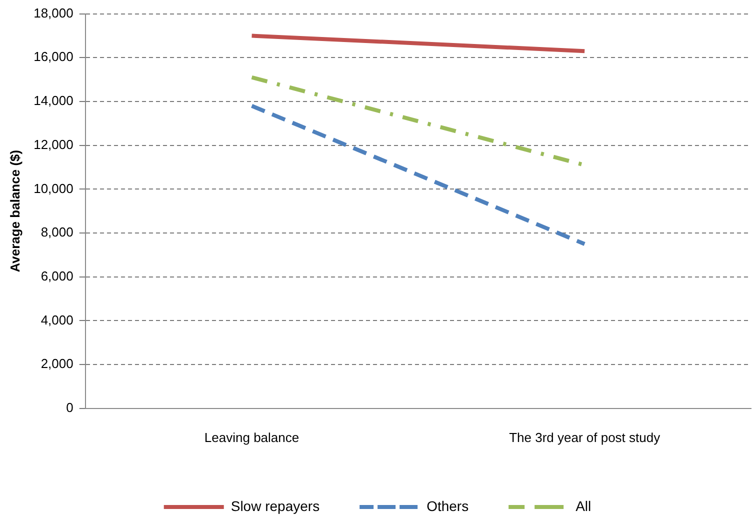 This screenshot has width=753, height=528. What do you see at coordinates (275, 506) in the screenshot?
I see `legend-label: Slow repayers` at bounding box center [275, 506].